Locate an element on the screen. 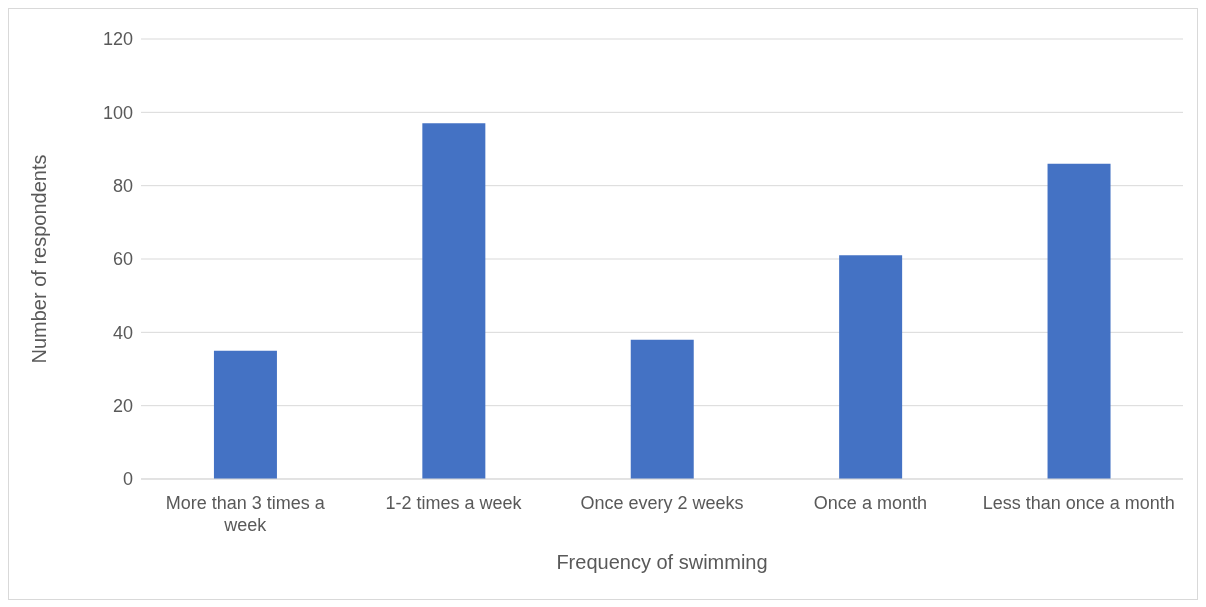  x-tick-label: 1-2 times a week is located at coordinates (454, 503).